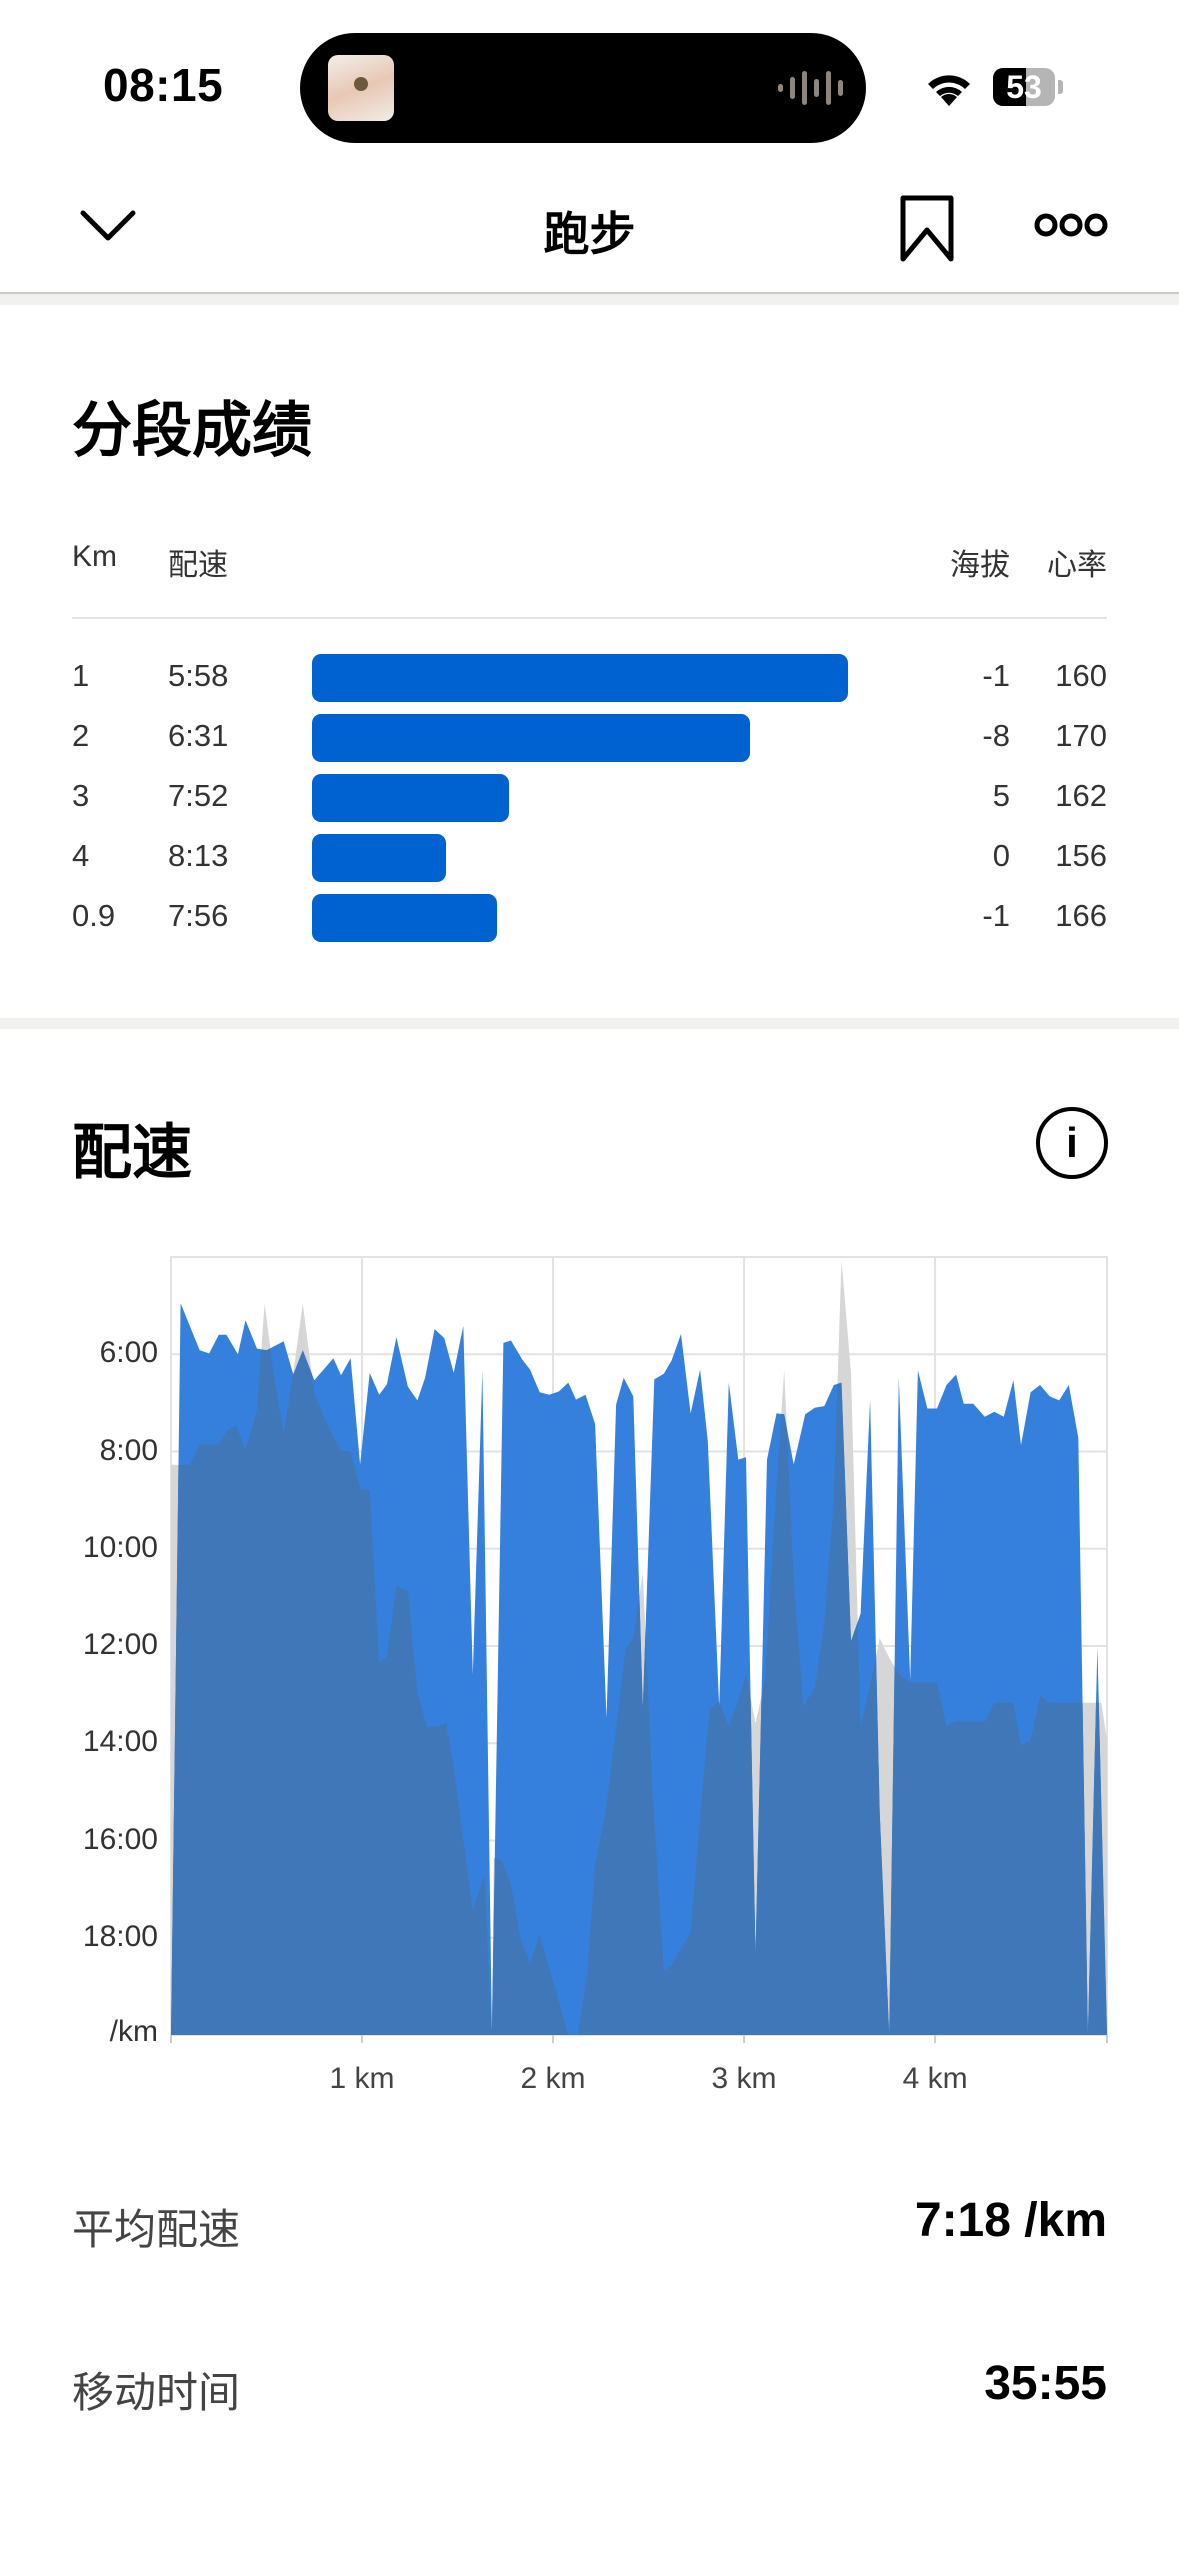 The height and width of the screenshot is (2556, 1179). I want to click on stat-label-moving-time: 移动时间, so click(156, 2392).